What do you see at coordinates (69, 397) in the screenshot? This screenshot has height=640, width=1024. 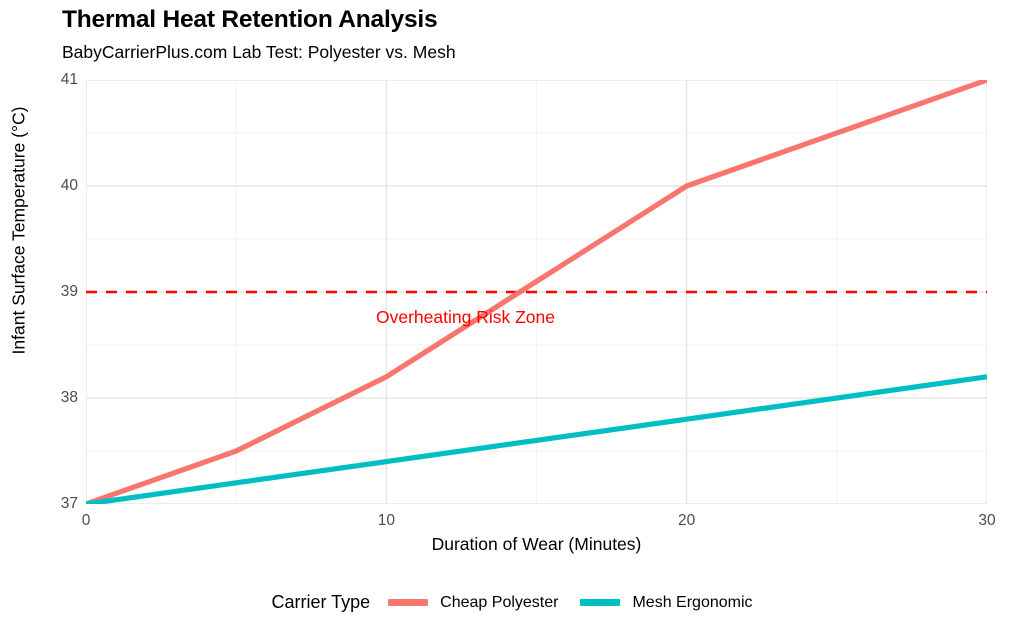 I see `y-tick-label: 38` at bounding box center [69, 397].